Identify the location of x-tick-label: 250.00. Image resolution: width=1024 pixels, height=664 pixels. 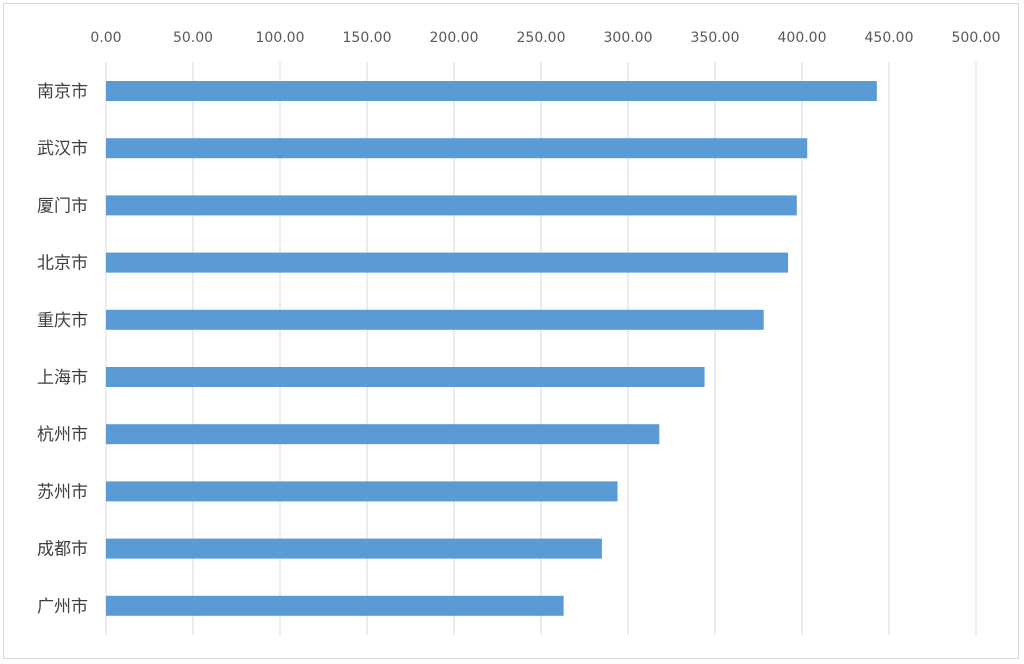
(541, 38).